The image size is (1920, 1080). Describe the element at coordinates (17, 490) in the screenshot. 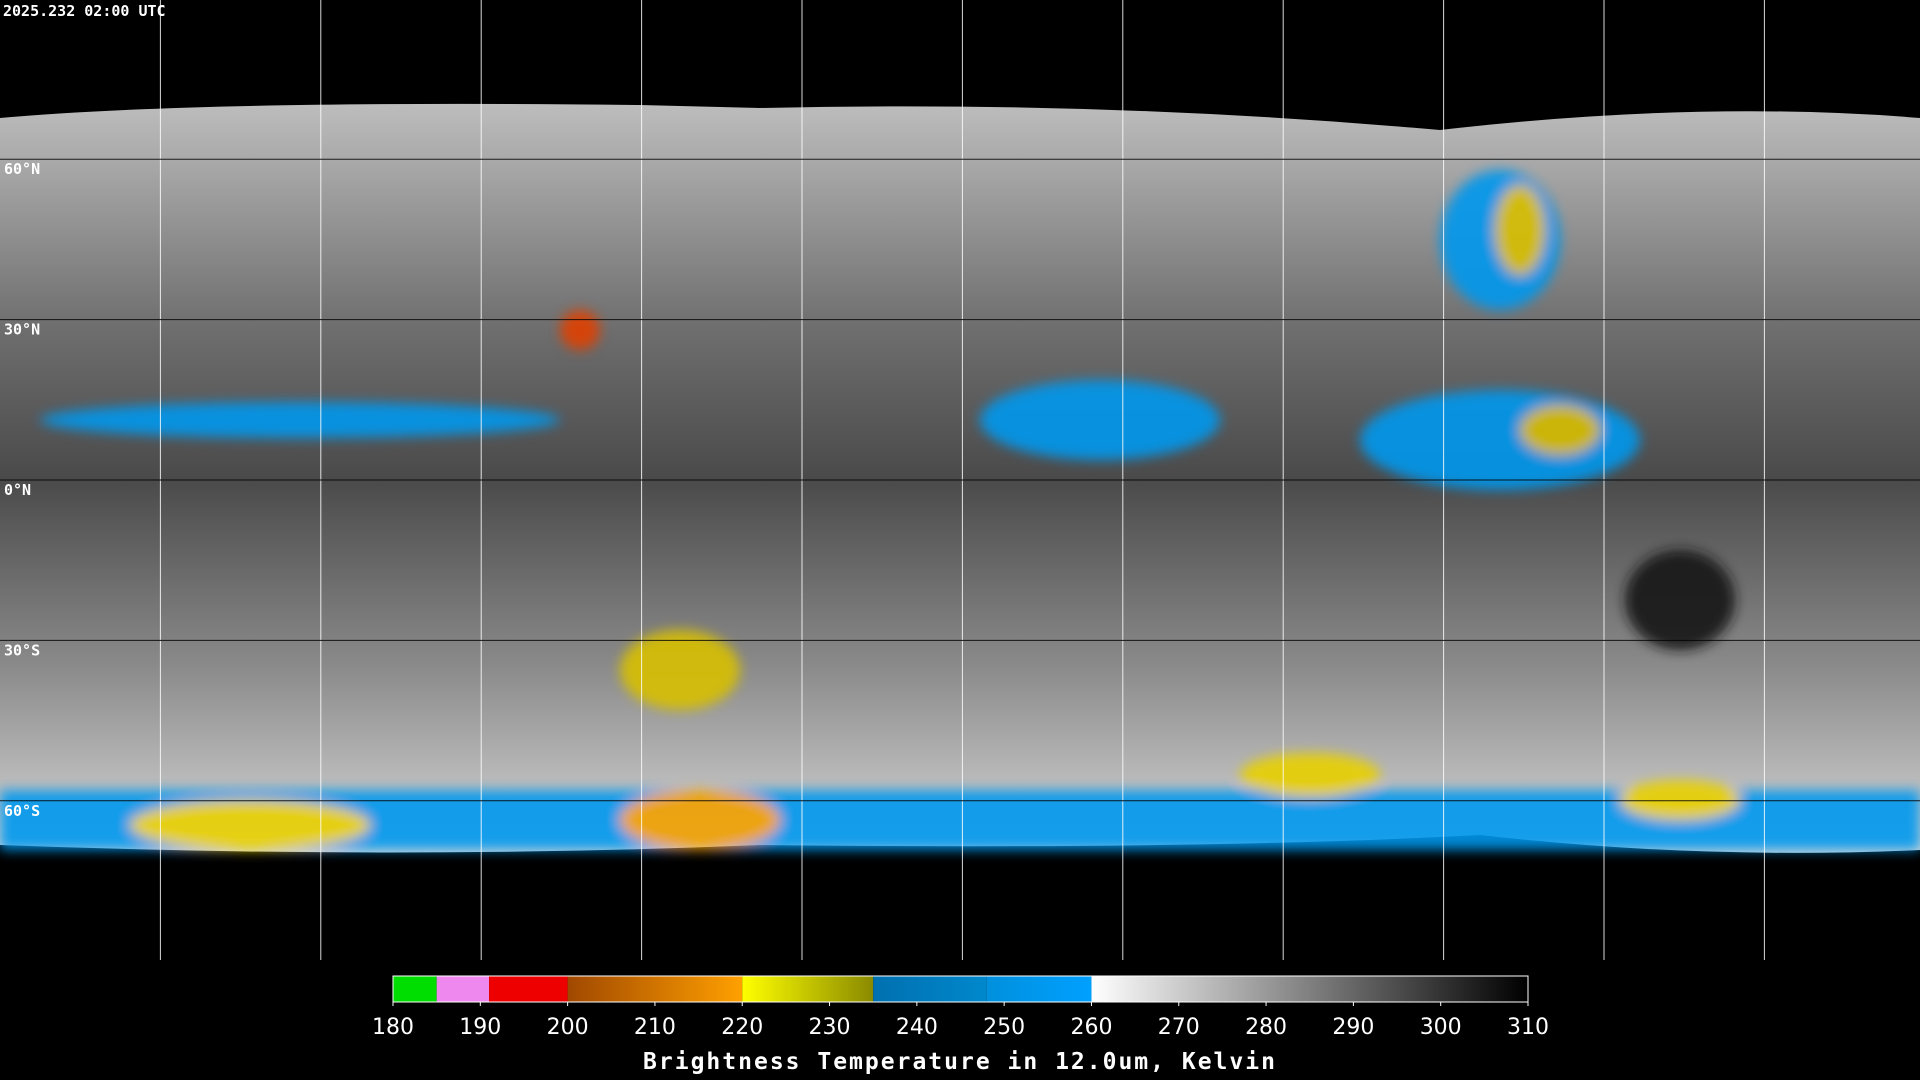

I see `latitude-label: 0°N` at that location.